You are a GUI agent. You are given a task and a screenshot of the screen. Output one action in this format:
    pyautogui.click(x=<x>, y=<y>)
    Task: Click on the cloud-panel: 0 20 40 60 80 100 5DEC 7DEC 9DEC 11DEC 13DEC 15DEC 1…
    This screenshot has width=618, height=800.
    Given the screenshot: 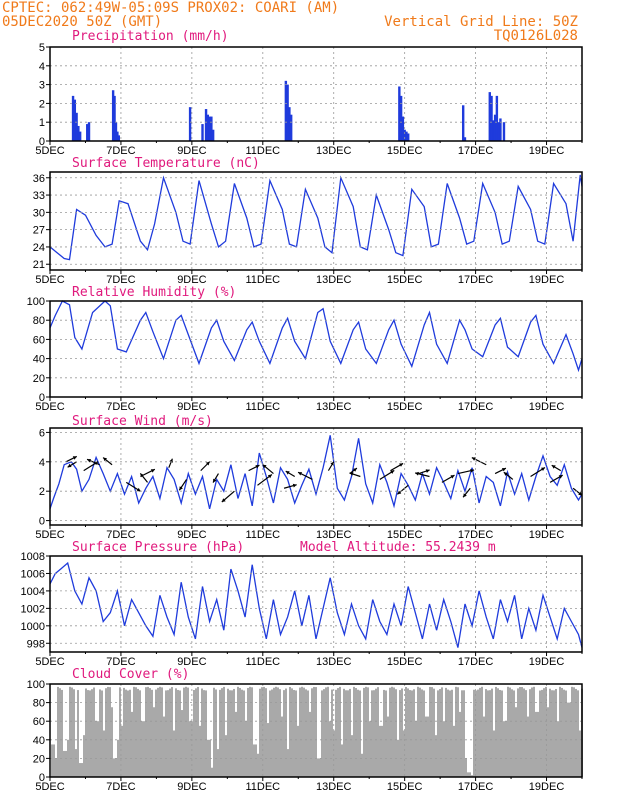 What is the action you would take?
    pyautogui.click(x=305, y=736)
    